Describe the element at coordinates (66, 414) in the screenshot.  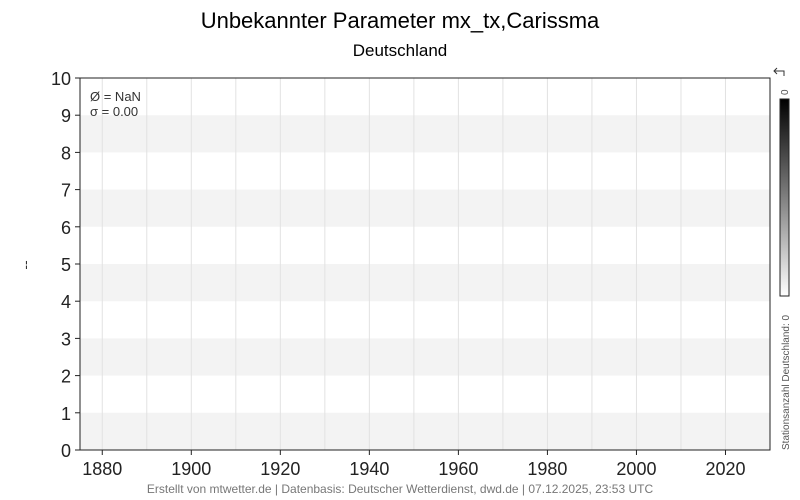
I see `y-tick-label: 1` at that location.